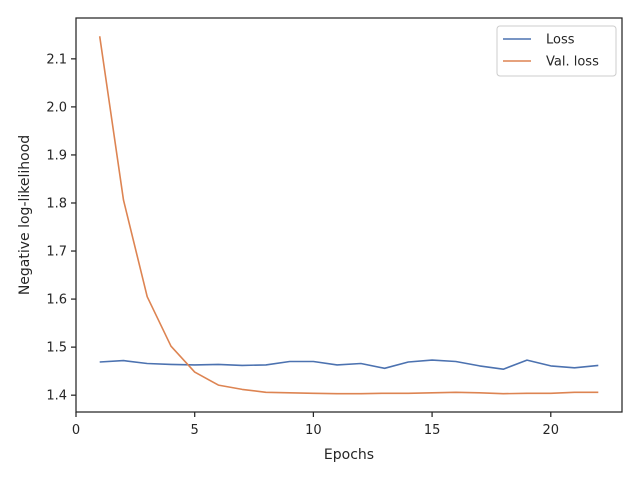 The width and height of the screenshot is (640, 480). Describe the element at coordinates (572, 62) in the screenshot. I see `legend-label: Val. loss` at that location.